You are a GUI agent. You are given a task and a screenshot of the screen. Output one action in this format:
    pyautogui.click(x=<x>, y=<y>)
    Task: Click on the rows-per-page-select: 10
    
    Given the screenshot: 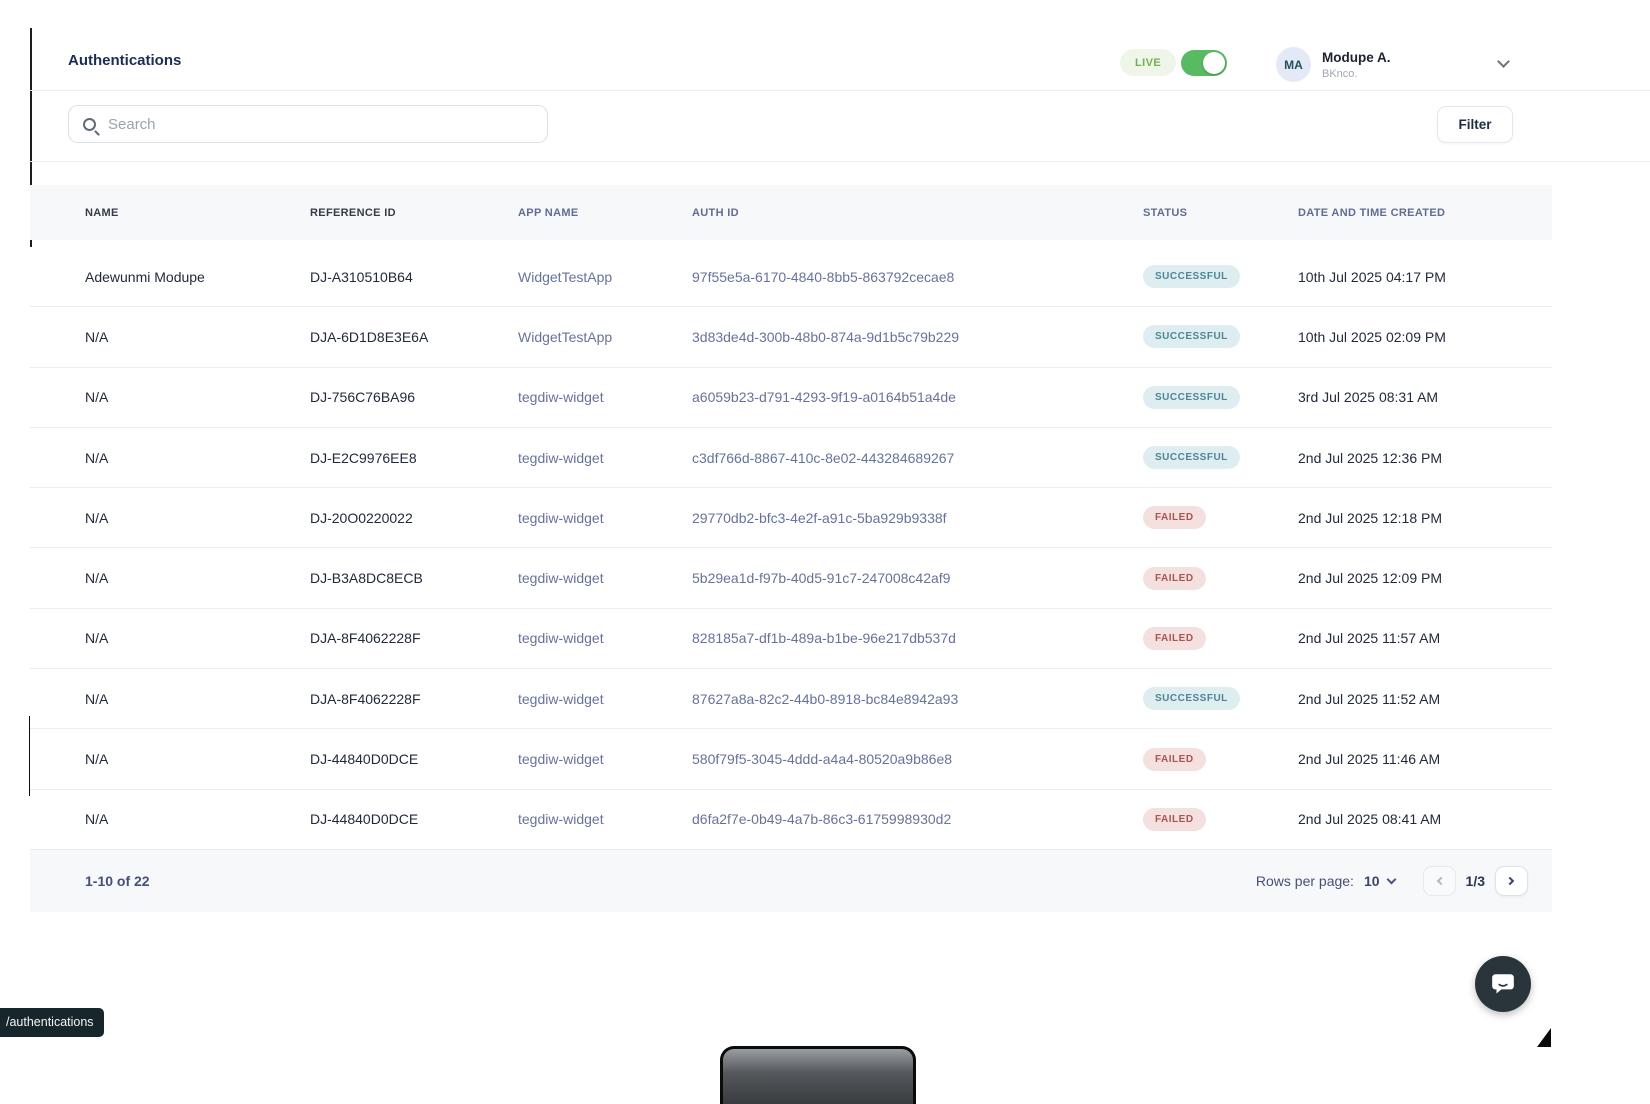 What is the action you would take?
    pyautogui.click(x=1379, y=881)
    